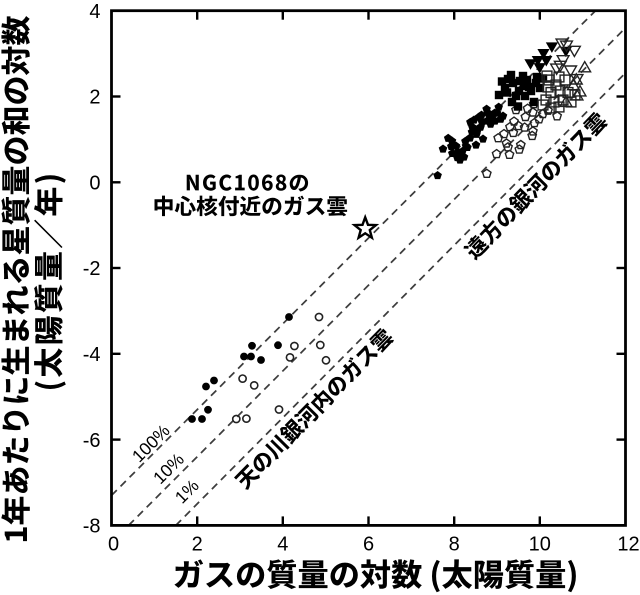 The height and width of the screenshot is (595, 640). Describe the element at coordinates (92, 527) in the screenshot. I see `svg-text: -8` at that location.